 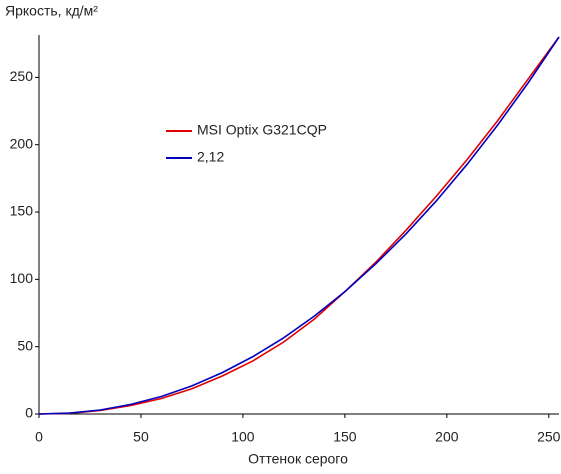 I want to click on y-tick-label: 0, so click(x=29, y=413).